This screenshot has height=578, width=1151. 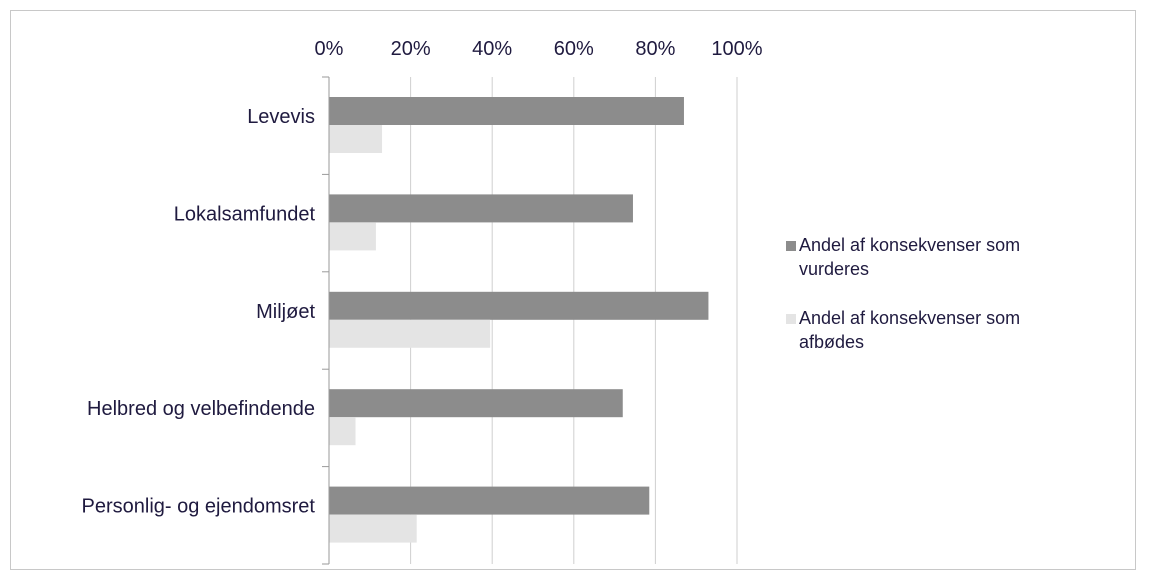 I want to click on category-label-0: Levevis, so click(x=281, y=117).